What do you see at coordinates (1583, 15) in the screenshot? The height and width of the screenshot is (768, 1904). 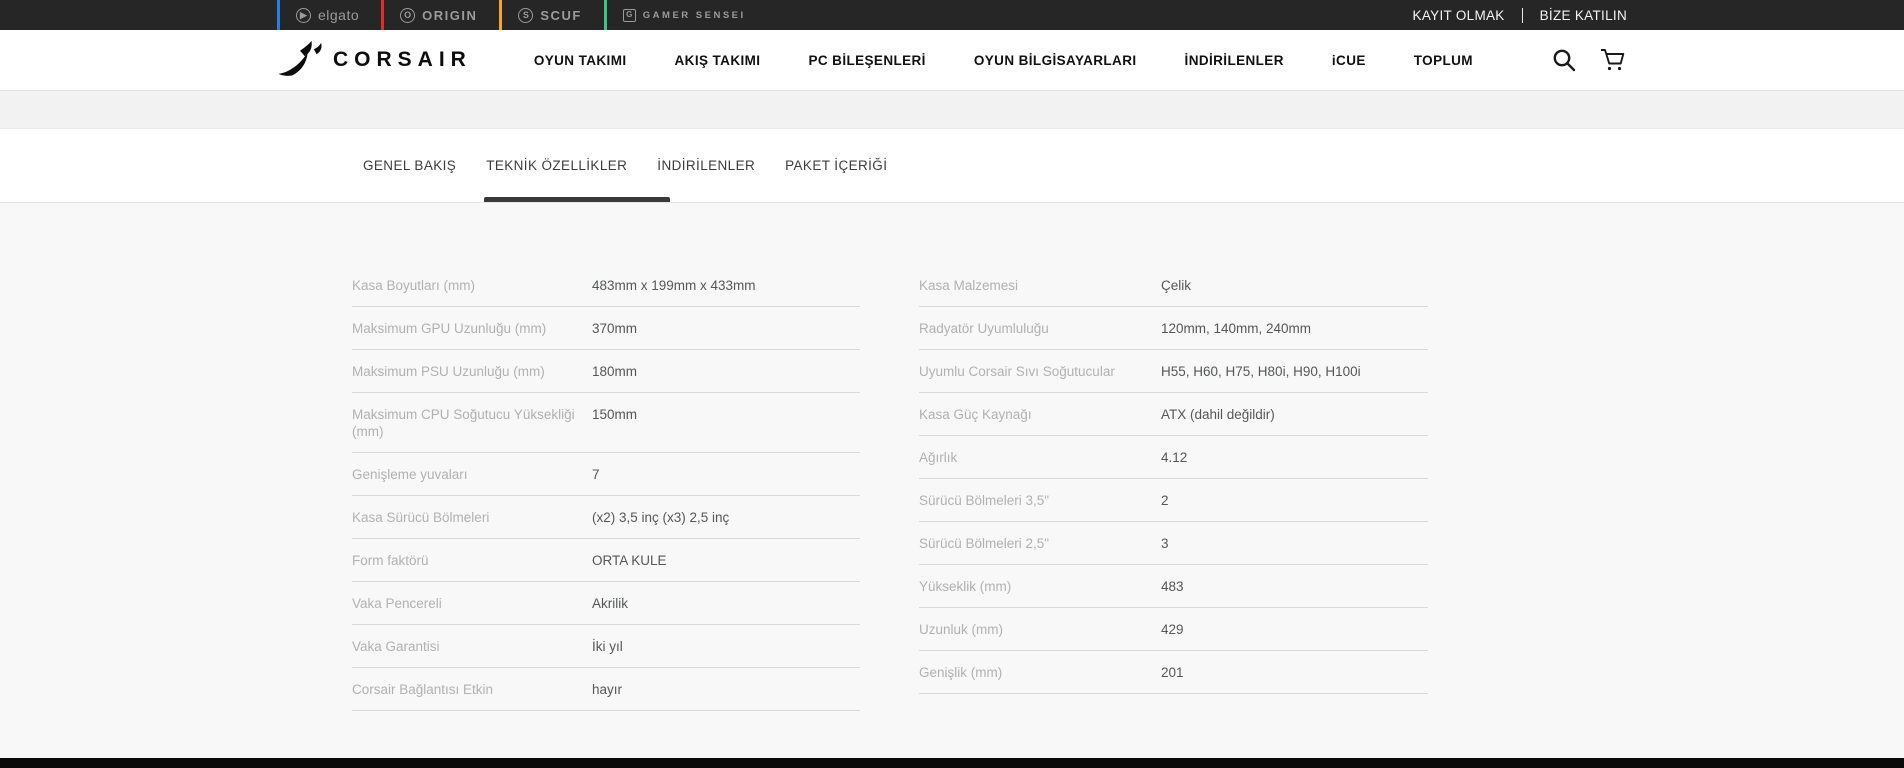 I see `join-link: BİZE KATILIN` at bounding box center [1583, 15].